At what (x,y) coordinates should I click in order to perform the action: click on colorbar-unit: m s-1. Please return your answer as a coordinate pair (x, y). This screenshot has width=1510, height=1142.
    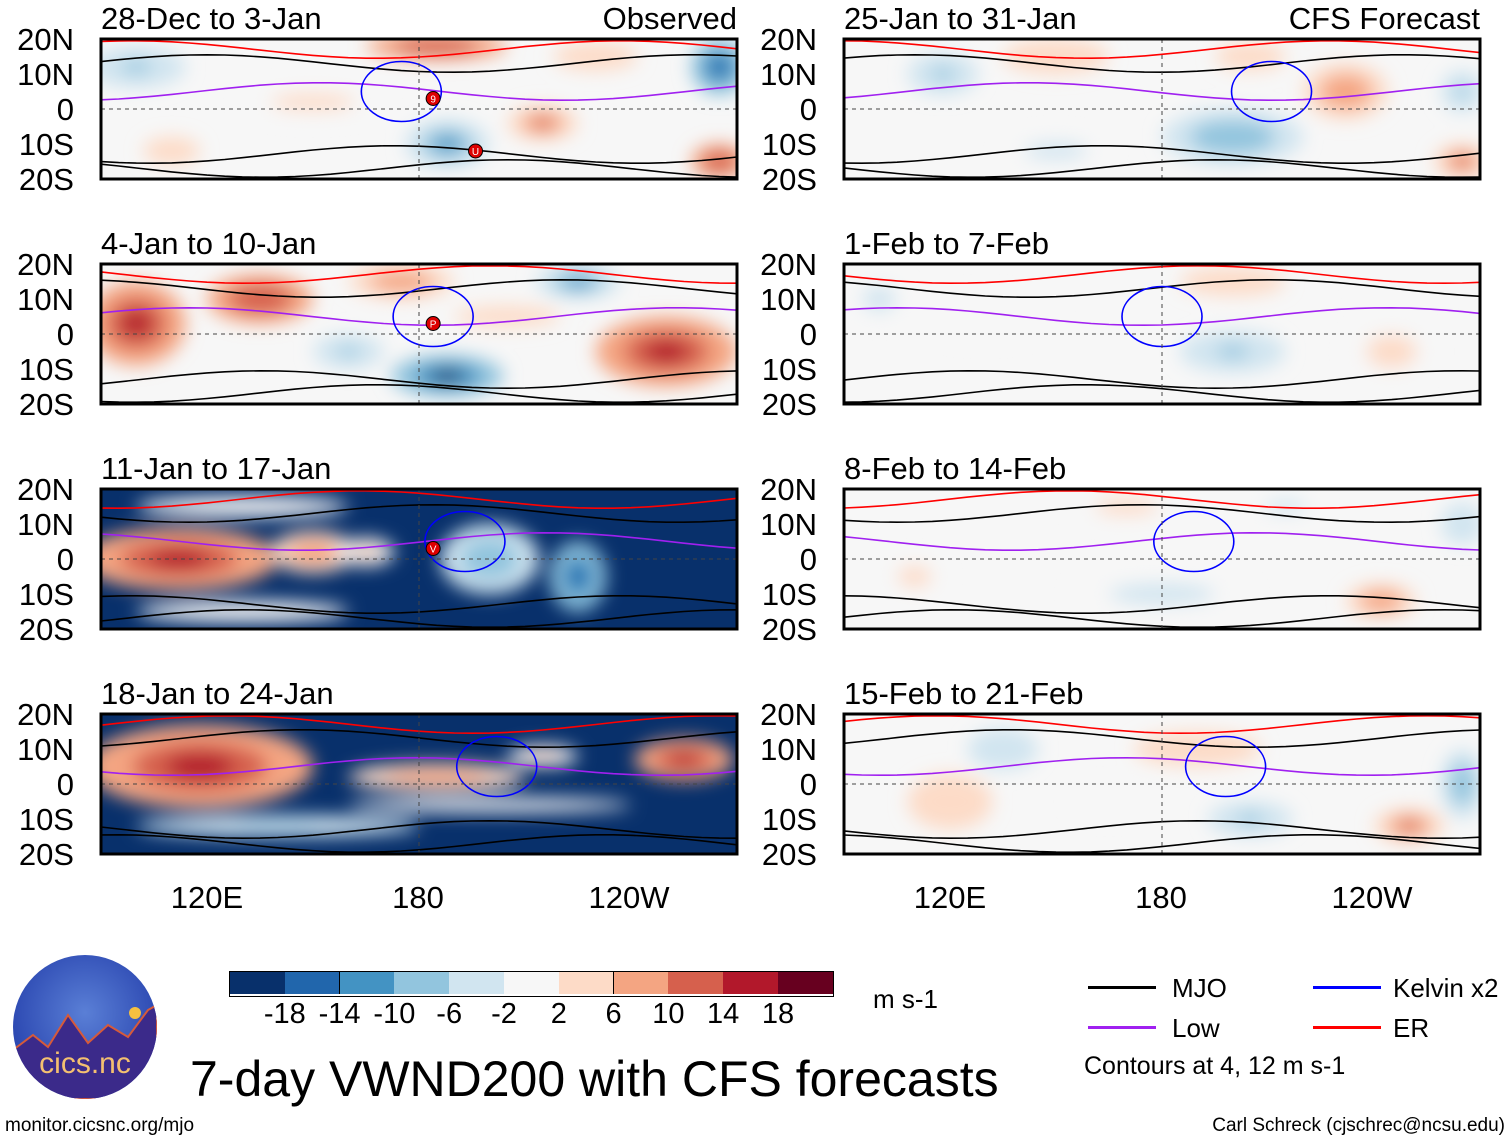
    Looking at the image, I should click on (905, 999).